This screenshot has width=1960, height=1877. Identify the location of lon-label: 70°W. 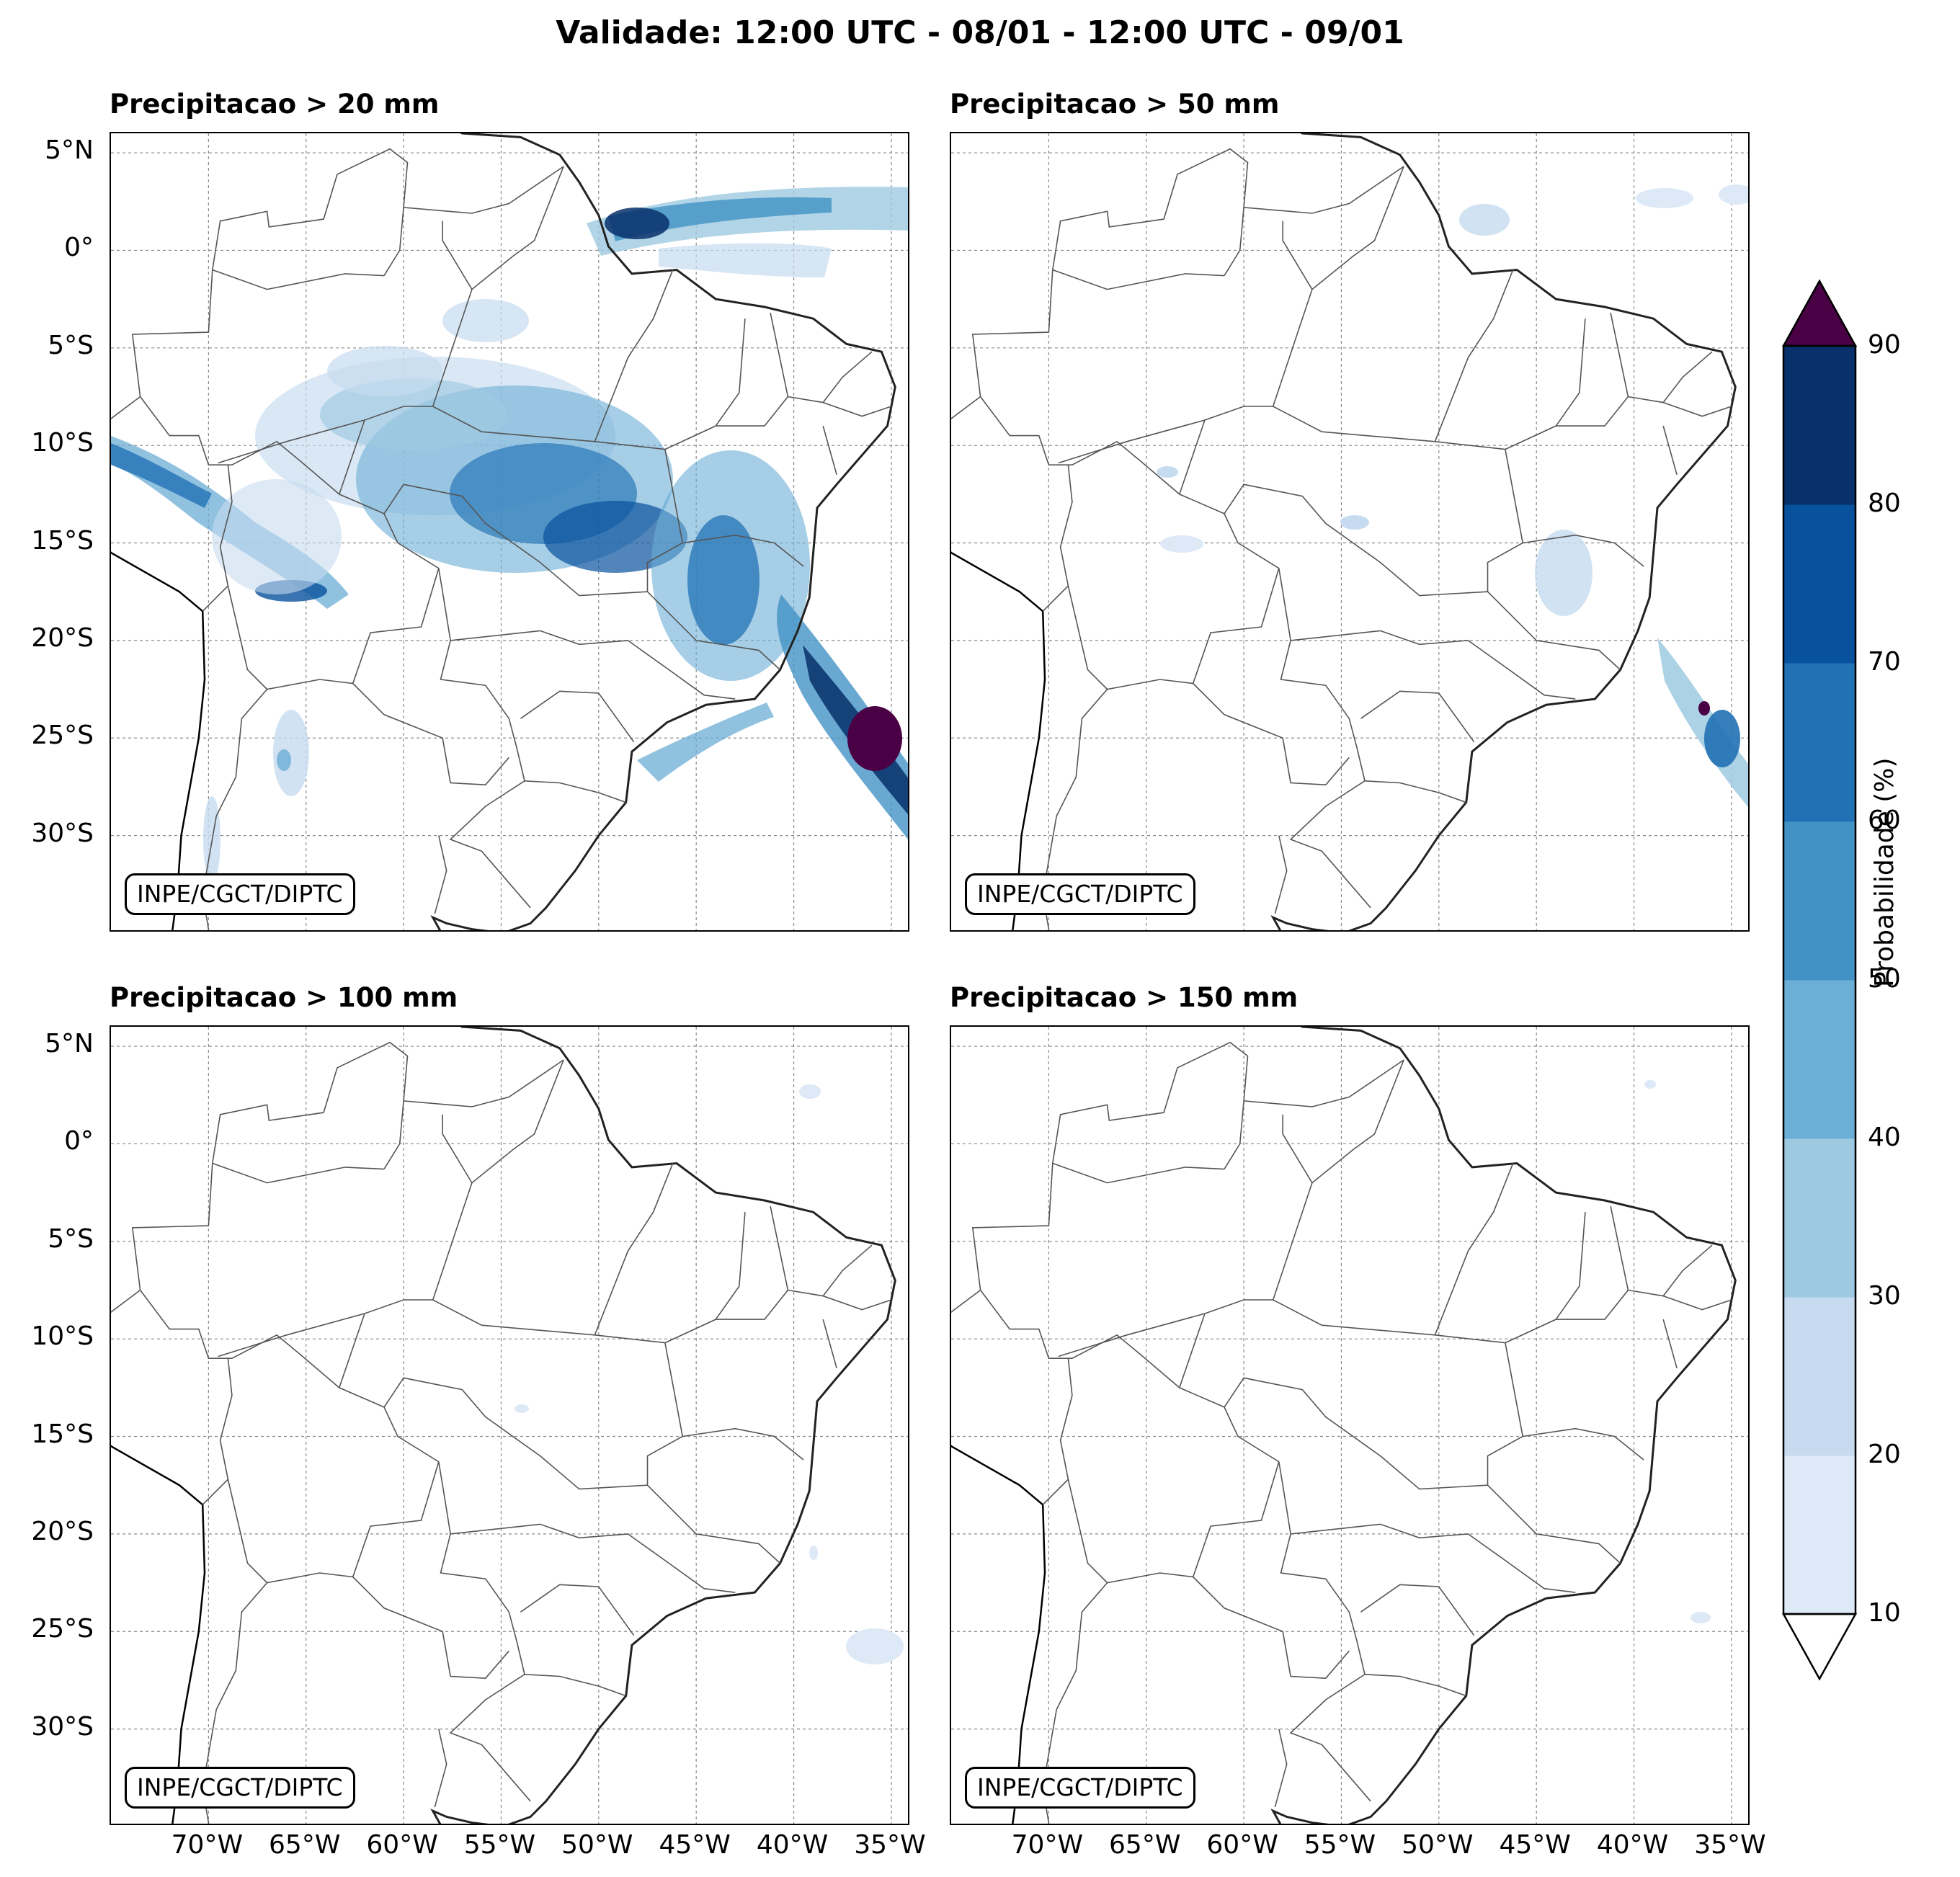
(1047, 1845).